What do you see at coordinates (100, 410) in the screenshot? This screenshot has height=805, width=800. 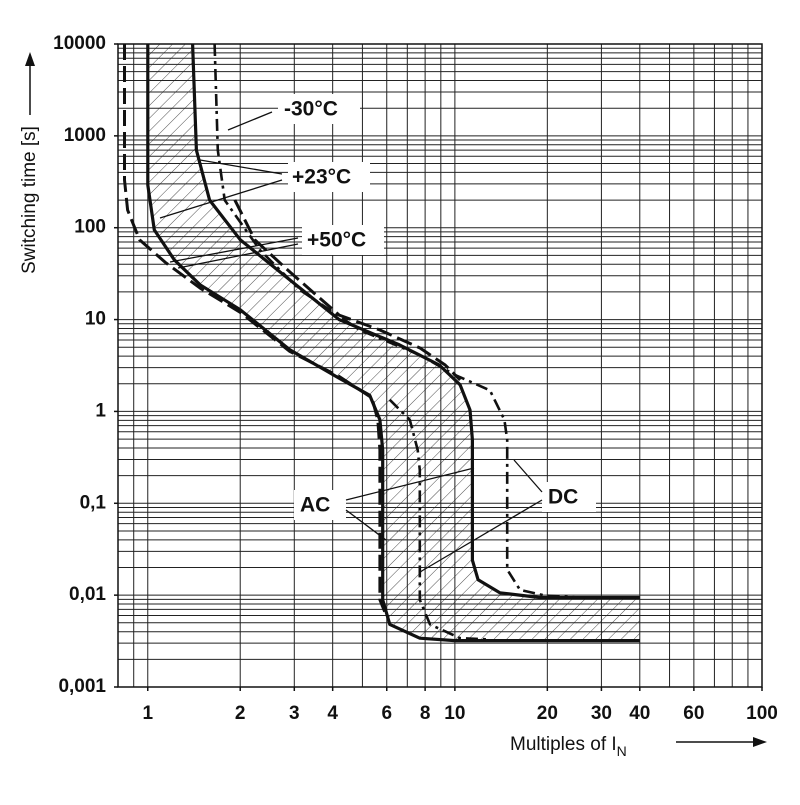 I see `y-tick-label: 1` at bounding box center [100, 410].